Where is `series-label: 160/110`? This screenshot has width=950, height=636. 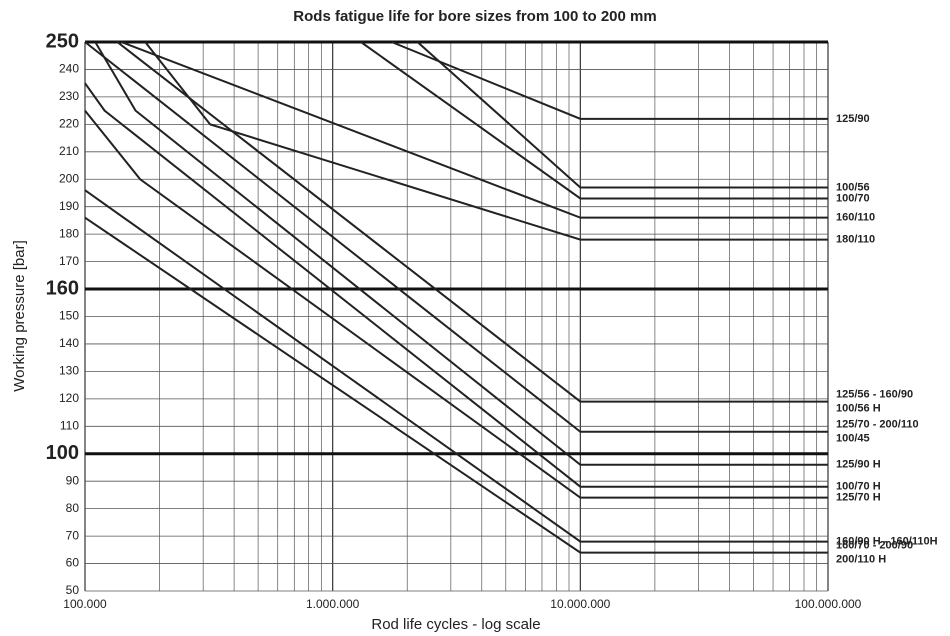 series-label: 160/110 is located at coordinates (855, 218).